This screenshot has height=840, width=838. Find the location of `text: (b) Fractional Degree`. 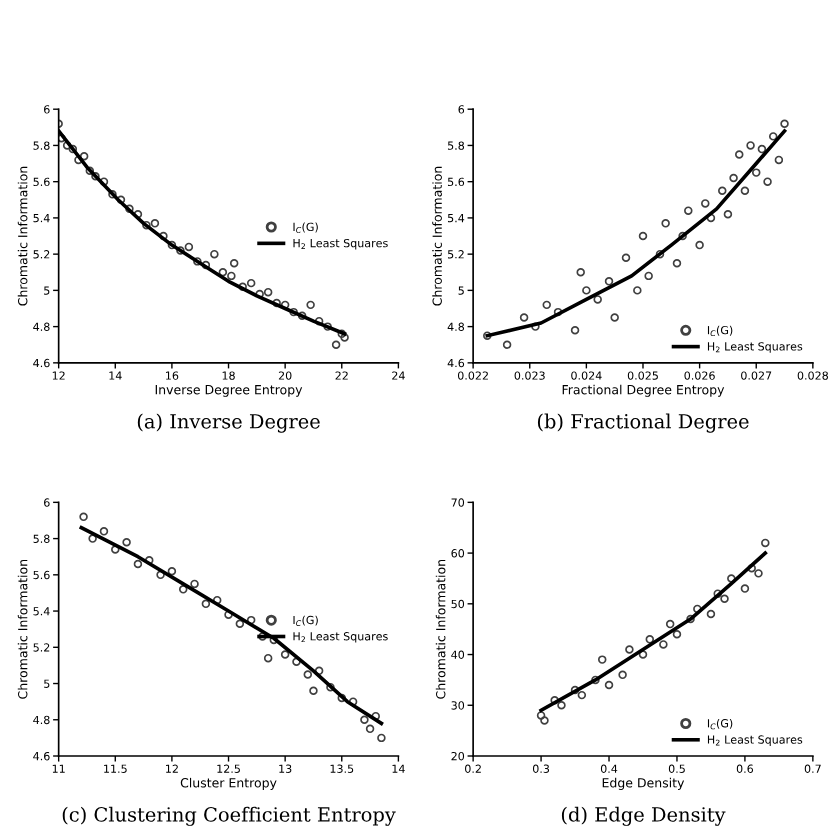

text: (b) Fractional Degree is located at coordinates (643, 423).